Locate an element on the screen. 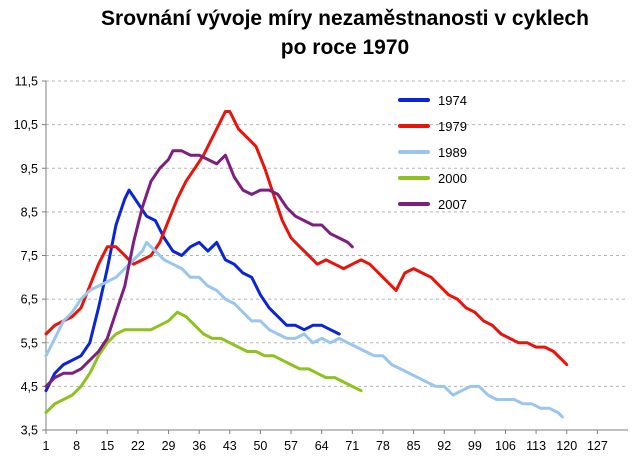 This screenshot has height=461, width=640. chart-title-line2: po roce 1970 is located at coordinates (345, 47).